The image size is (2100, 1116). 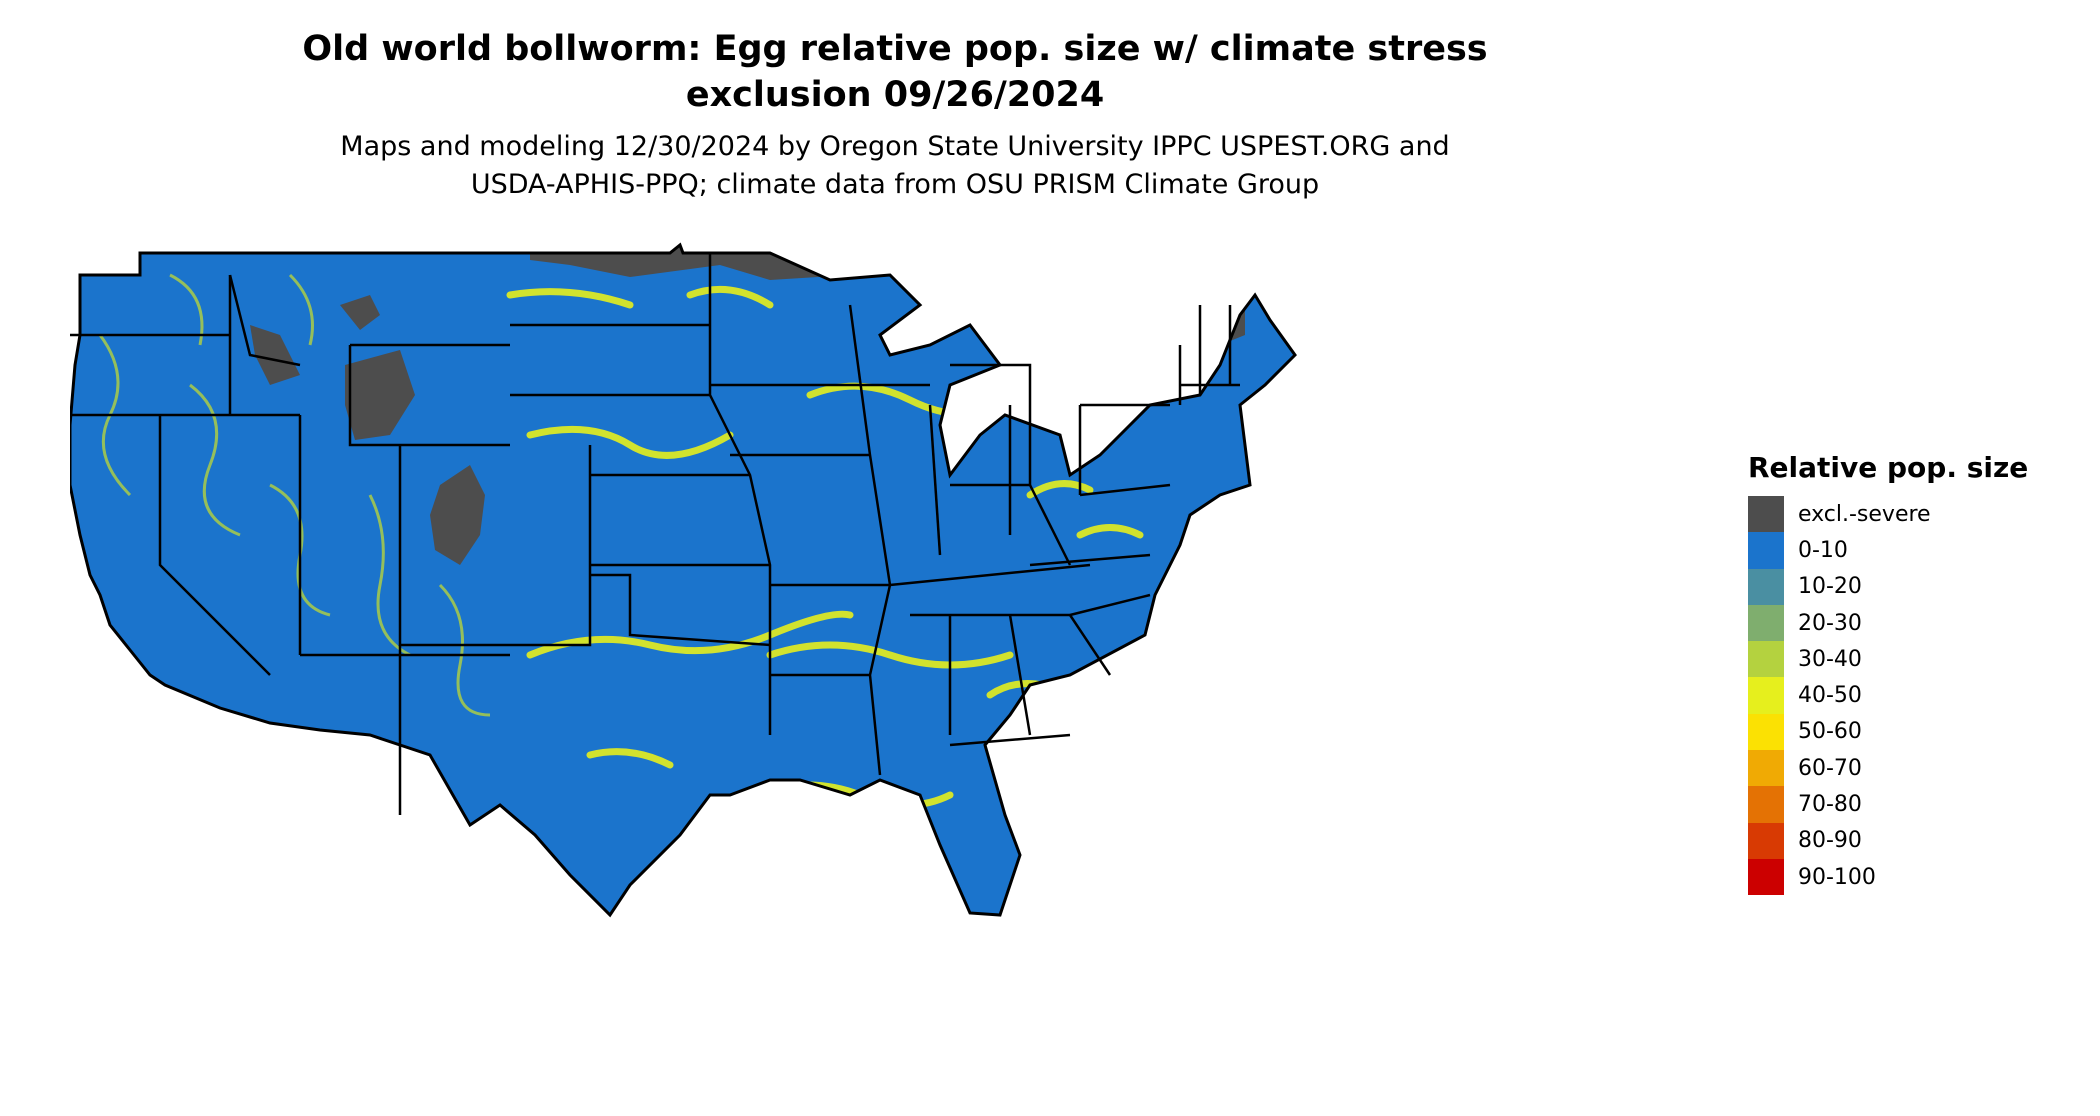 What do you see at coordinates (895, 95) in the screenshot?
I see `title-line-2: exclusion 09/26/2024` at bounding box center [895, 95].